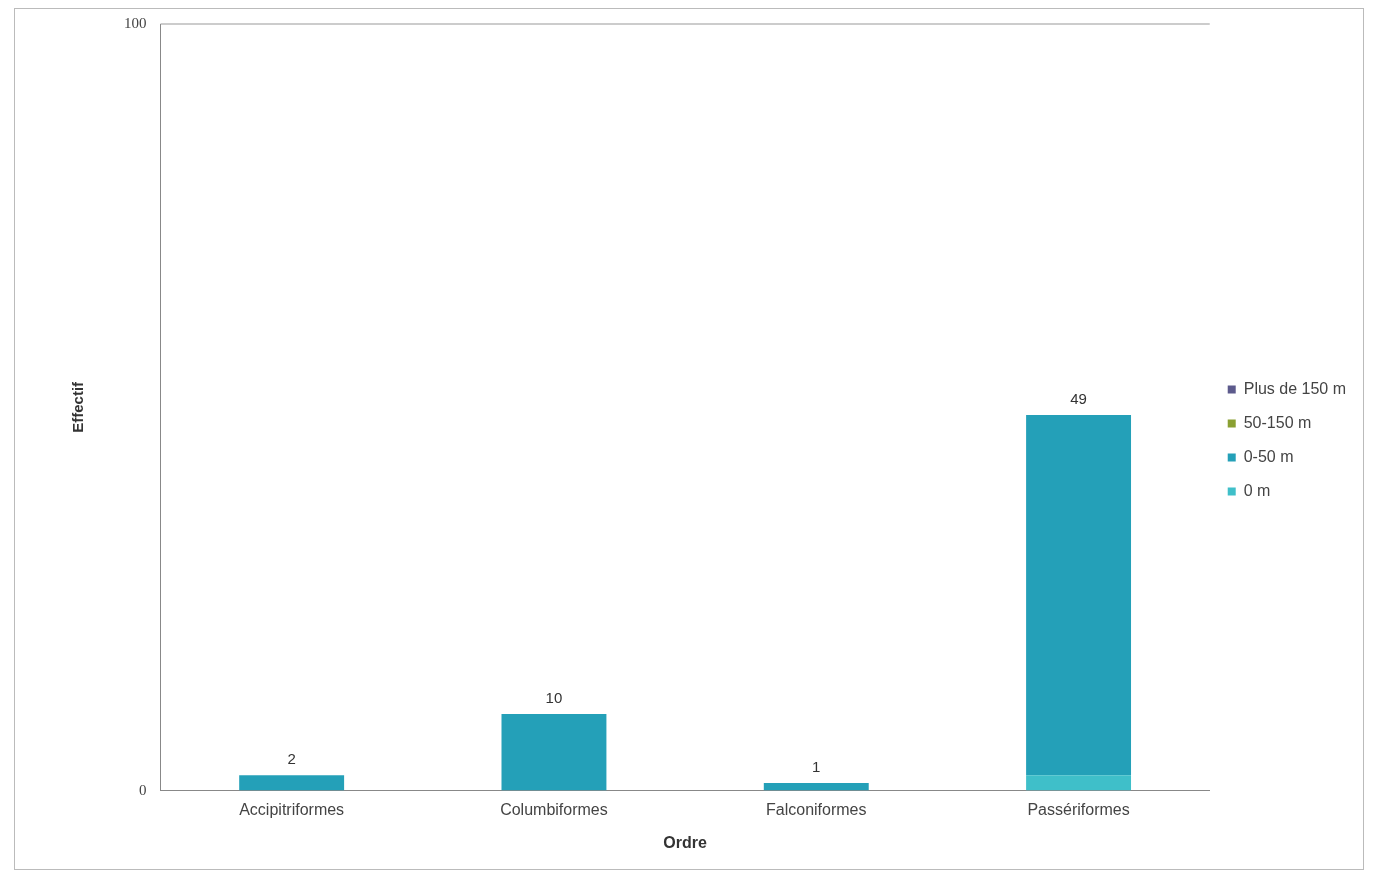 The image size is (1376, 877). Describe the element at coordinates (135, 22) in the screenshot. I see `y-tick-label: 100` at that location.